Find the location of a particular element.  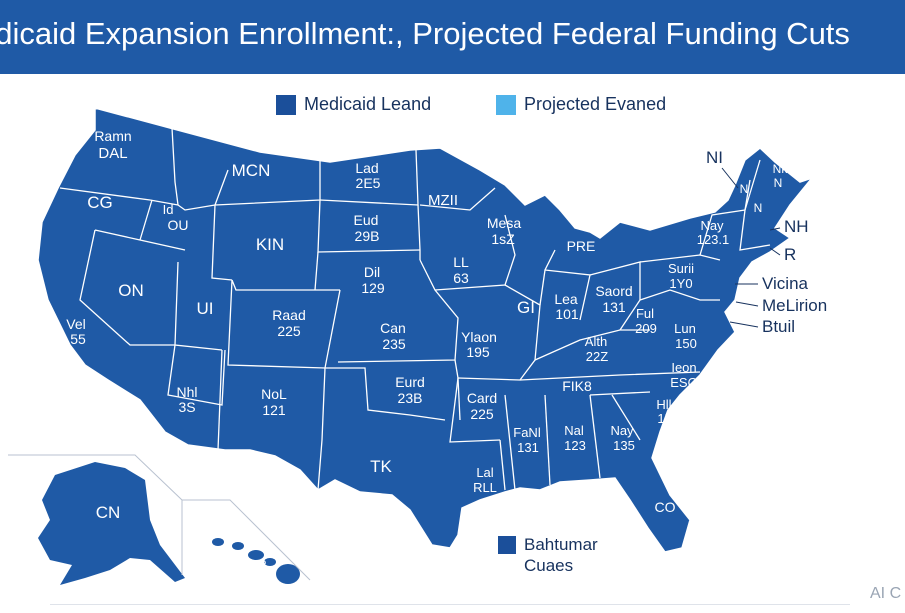

hawaii-islands is located at coordinates (256, 561).